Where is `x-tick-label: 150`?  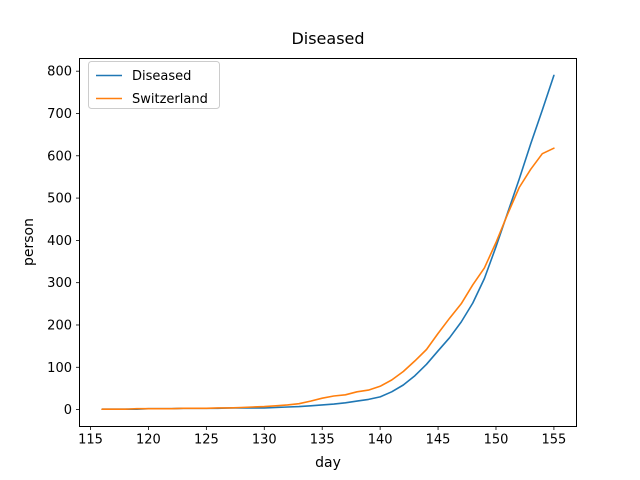 x-tick-label: 150 is located at coordinates (496, 440).